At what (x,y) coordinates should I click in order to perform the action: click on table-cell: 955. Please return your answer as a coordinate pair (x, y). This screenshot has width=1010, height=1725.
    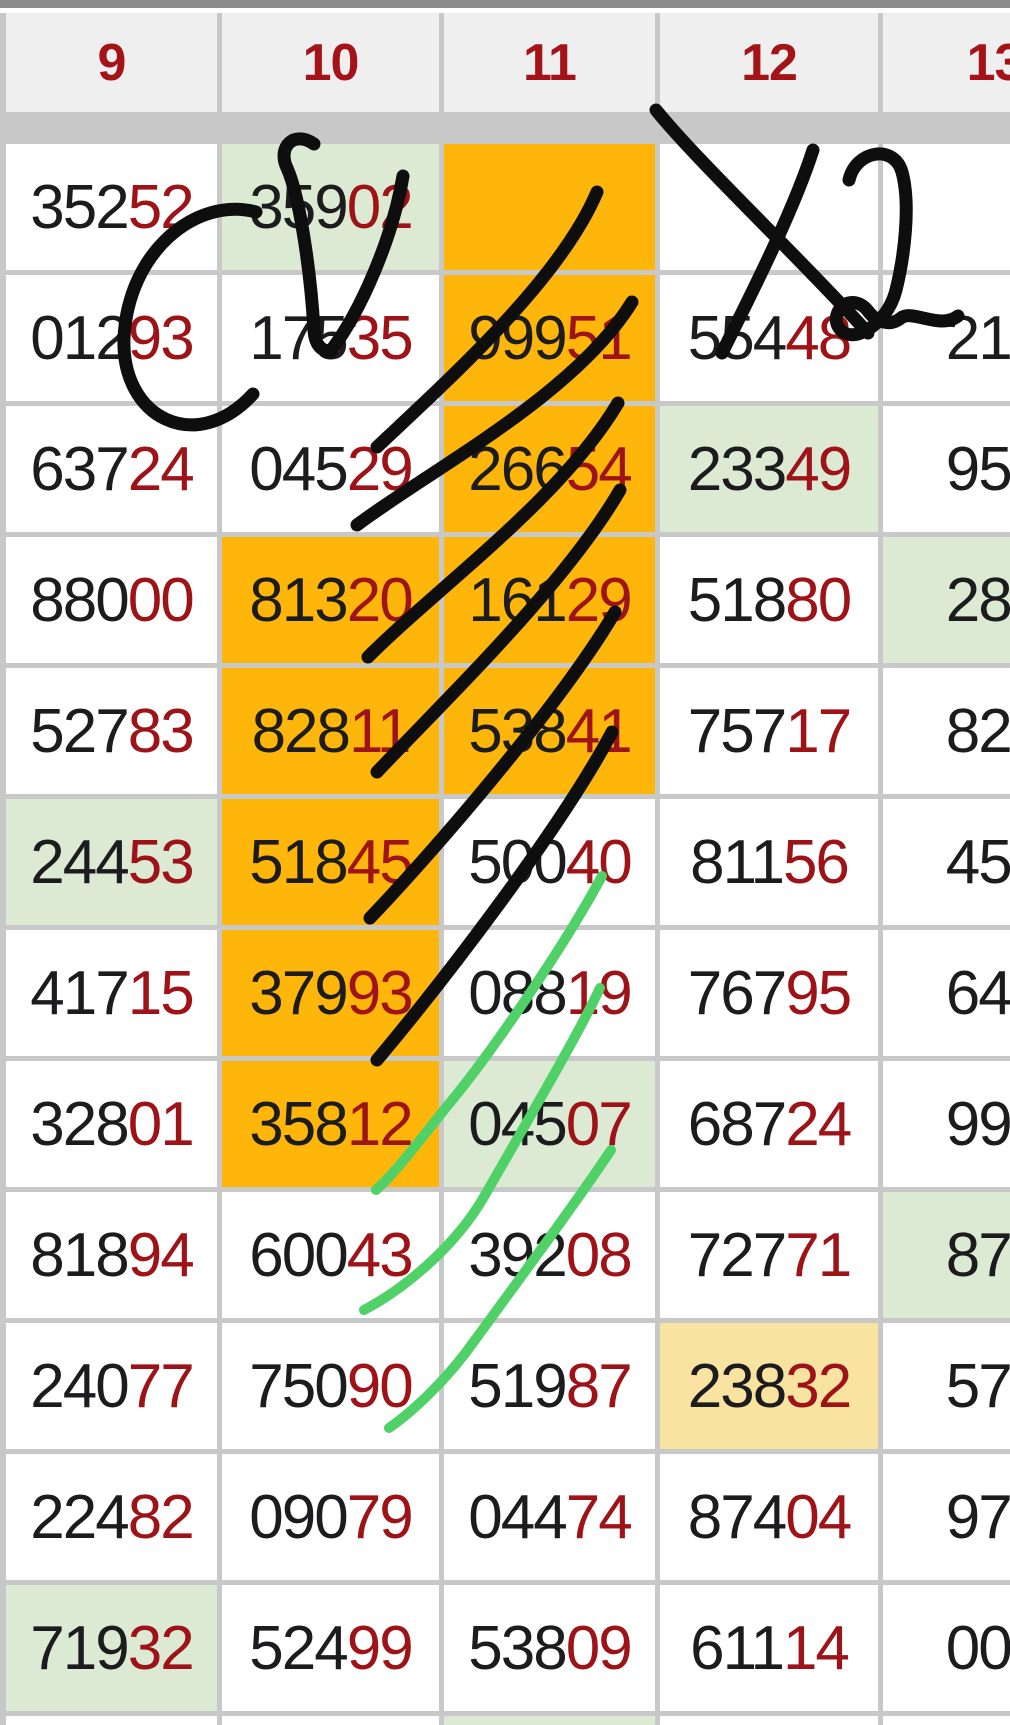
    Looking at the image, I should click on (946, 469).